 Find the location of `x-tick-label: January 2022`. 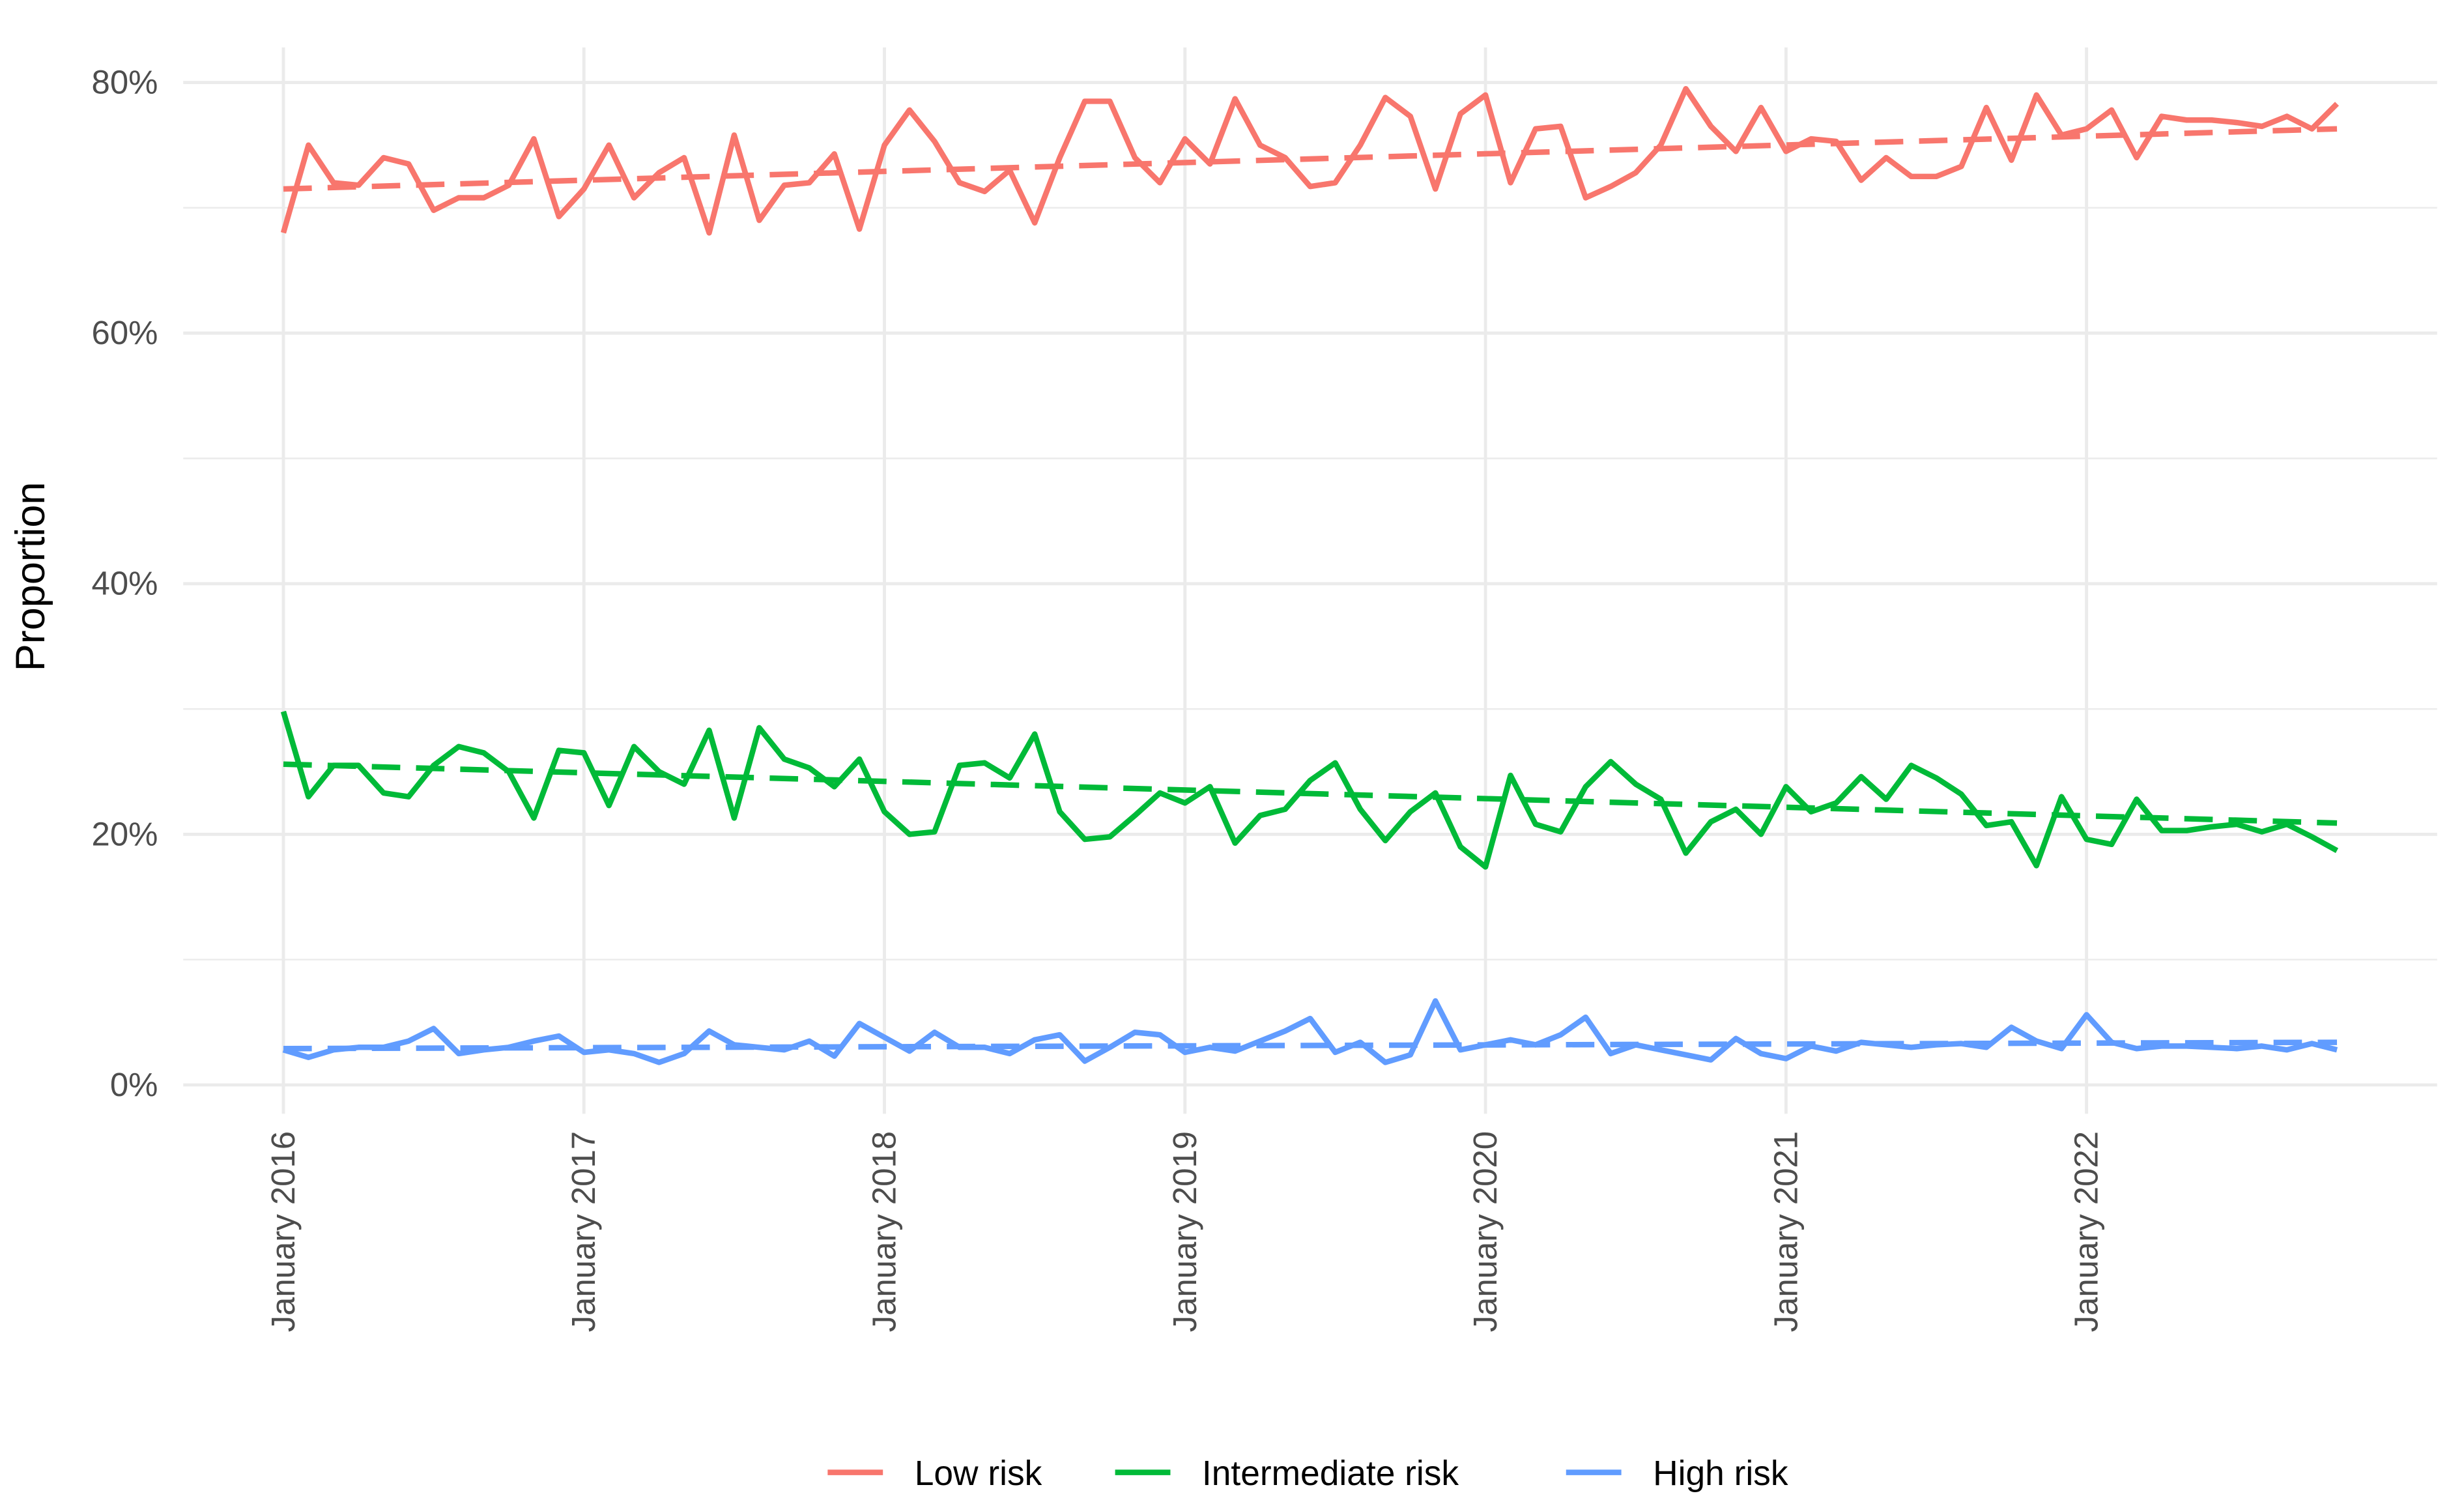

x-tick-label: January 2022 is located at coordinates (2086, 1232).